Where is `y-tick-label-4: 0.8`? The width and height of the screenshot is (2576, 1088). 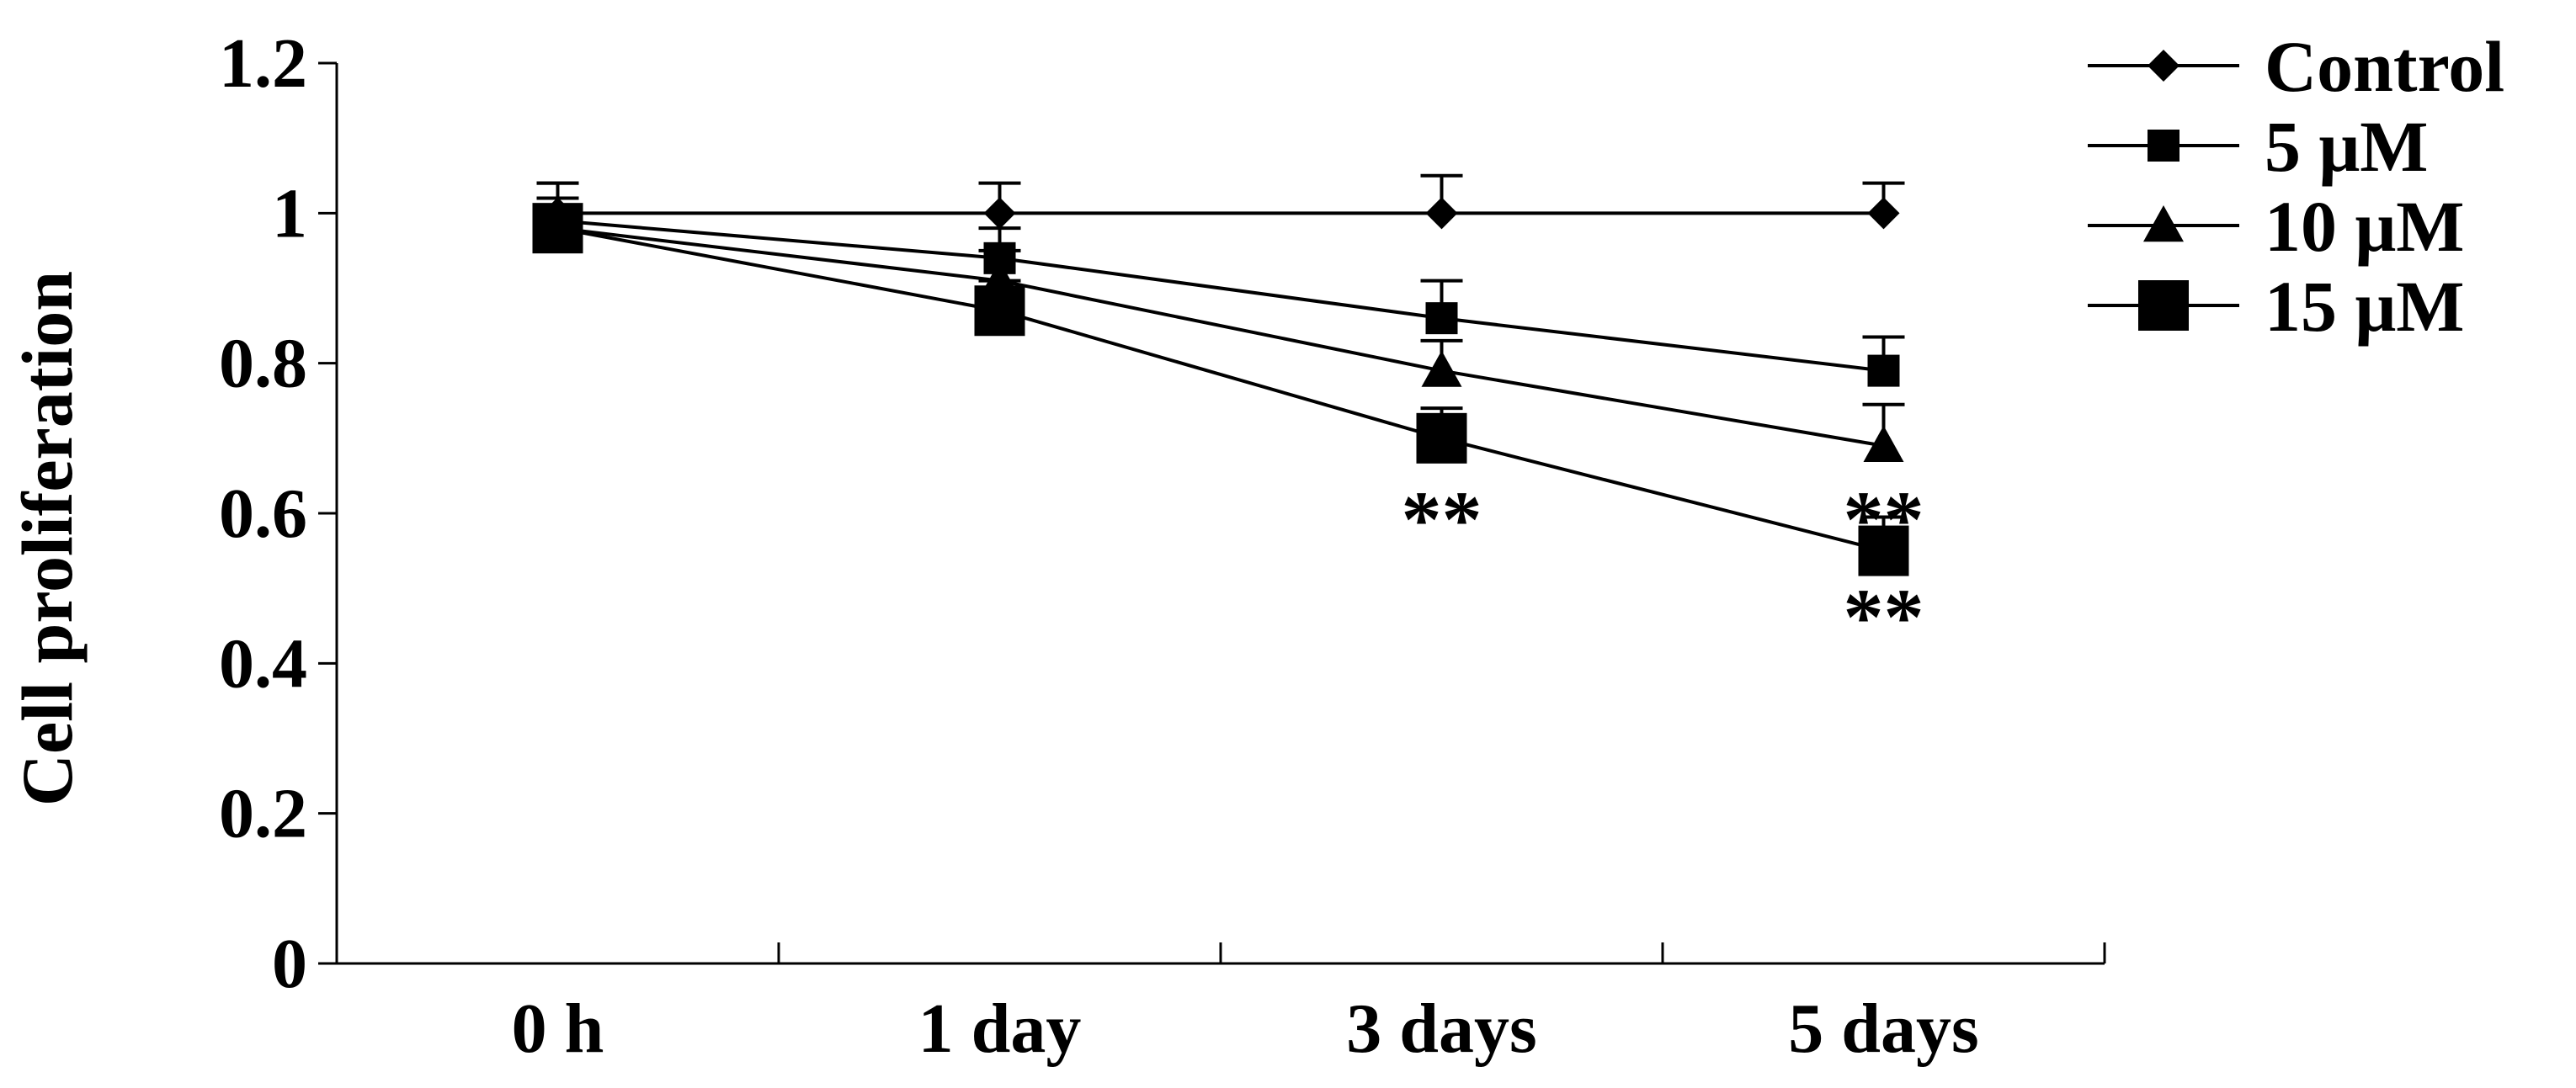
y-tick-label-4: 0.8 is located at coordinates (263, 364).